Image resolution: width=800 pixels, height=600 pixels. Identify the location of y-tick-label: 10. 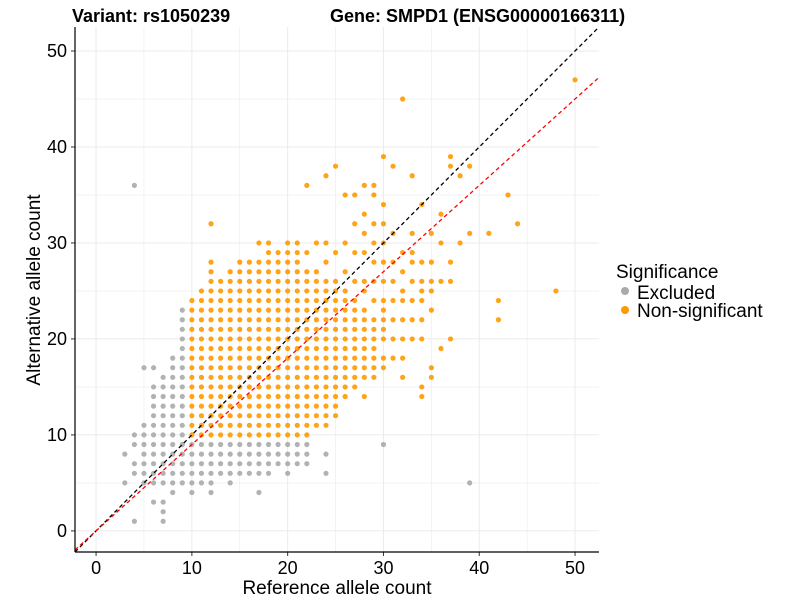
(57, 435).